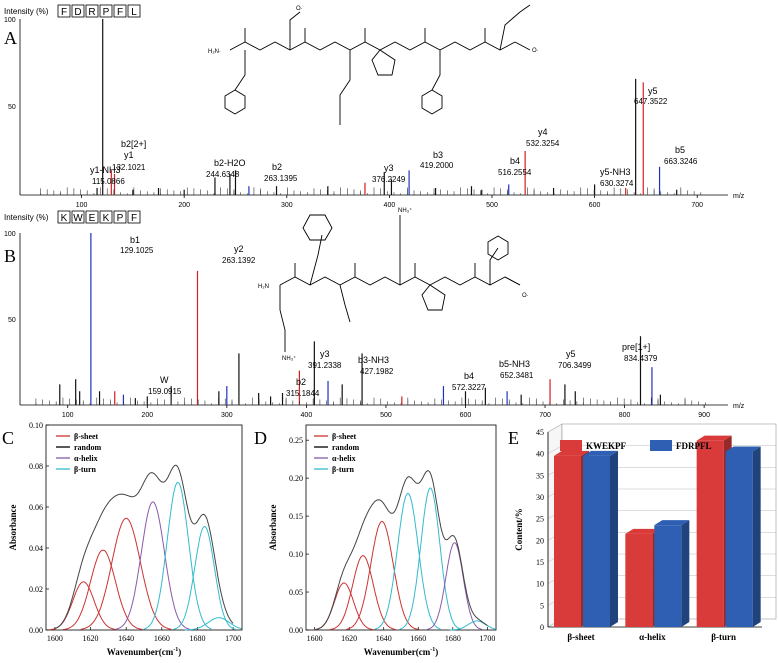 The height and width of the screenshot is (663, 778). Describe the element at coordinates (349, 638) in the screenshot. I see `xtick-label-d-1: 1620` at that location.